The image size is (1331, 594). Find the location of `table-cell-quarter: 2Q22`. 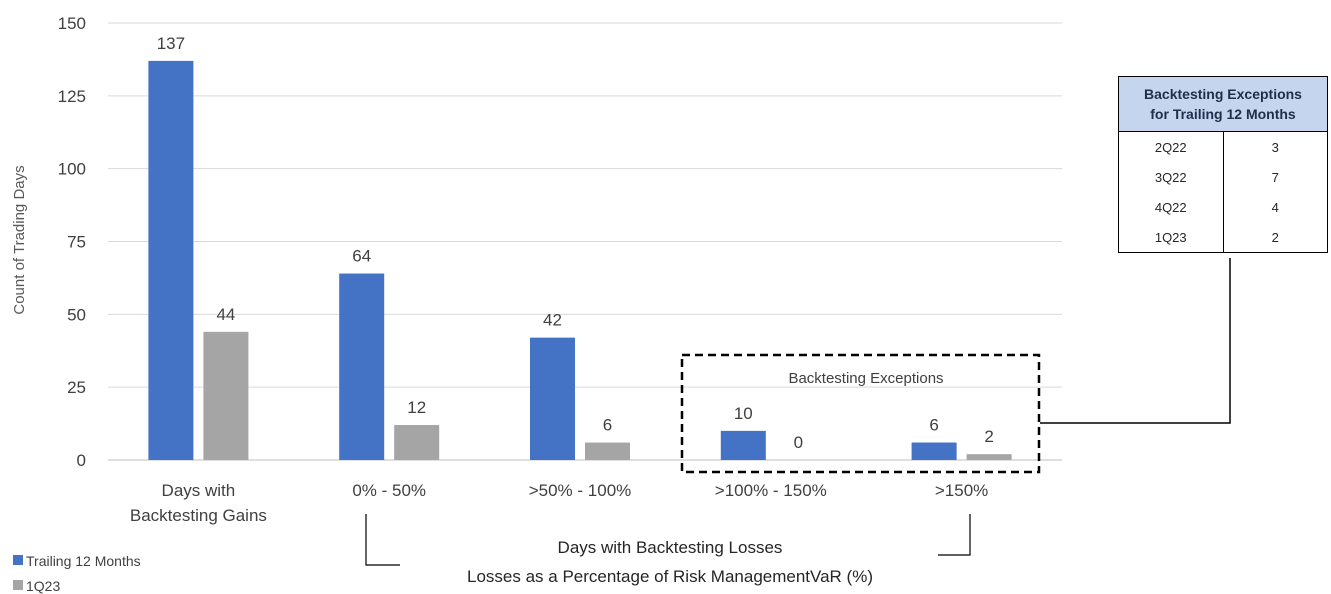

table-cell-quarter: 2Q22 is located at coordinates (1171, 146).